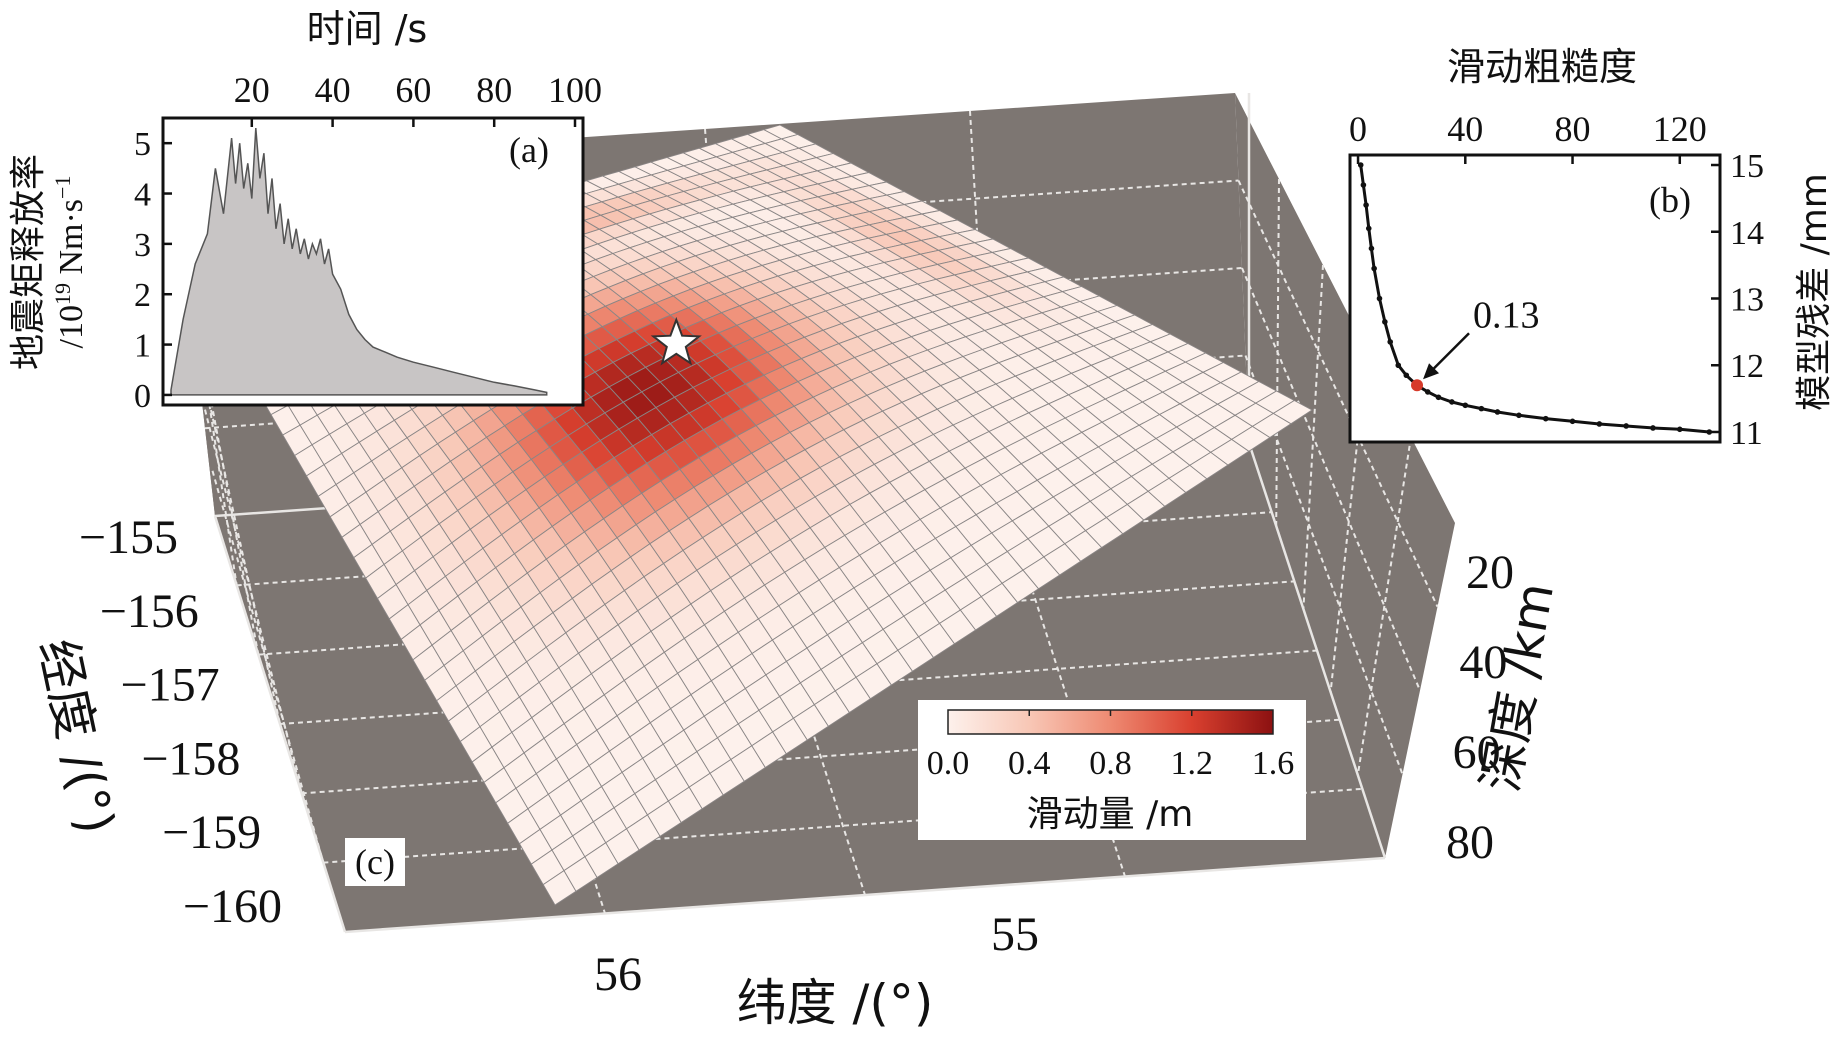 The width and height of the screenshot is (1843, 1037). Describe the element at coordinates (1573, 129) in the screenshot. I see `panel-b-xtick-label: 80` at that location.